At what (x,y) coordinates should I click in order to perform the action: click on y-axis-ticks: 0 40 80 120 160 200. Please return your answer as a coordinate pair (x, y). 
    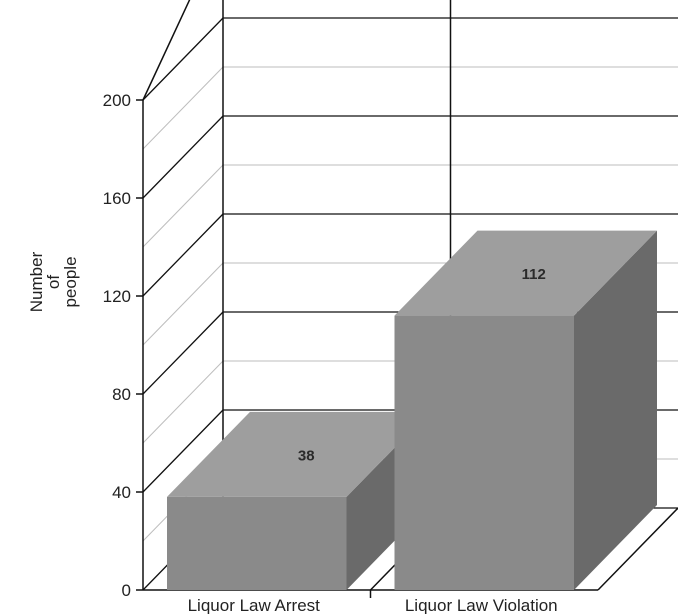
    Looking at the image, I should click on (123, 345).